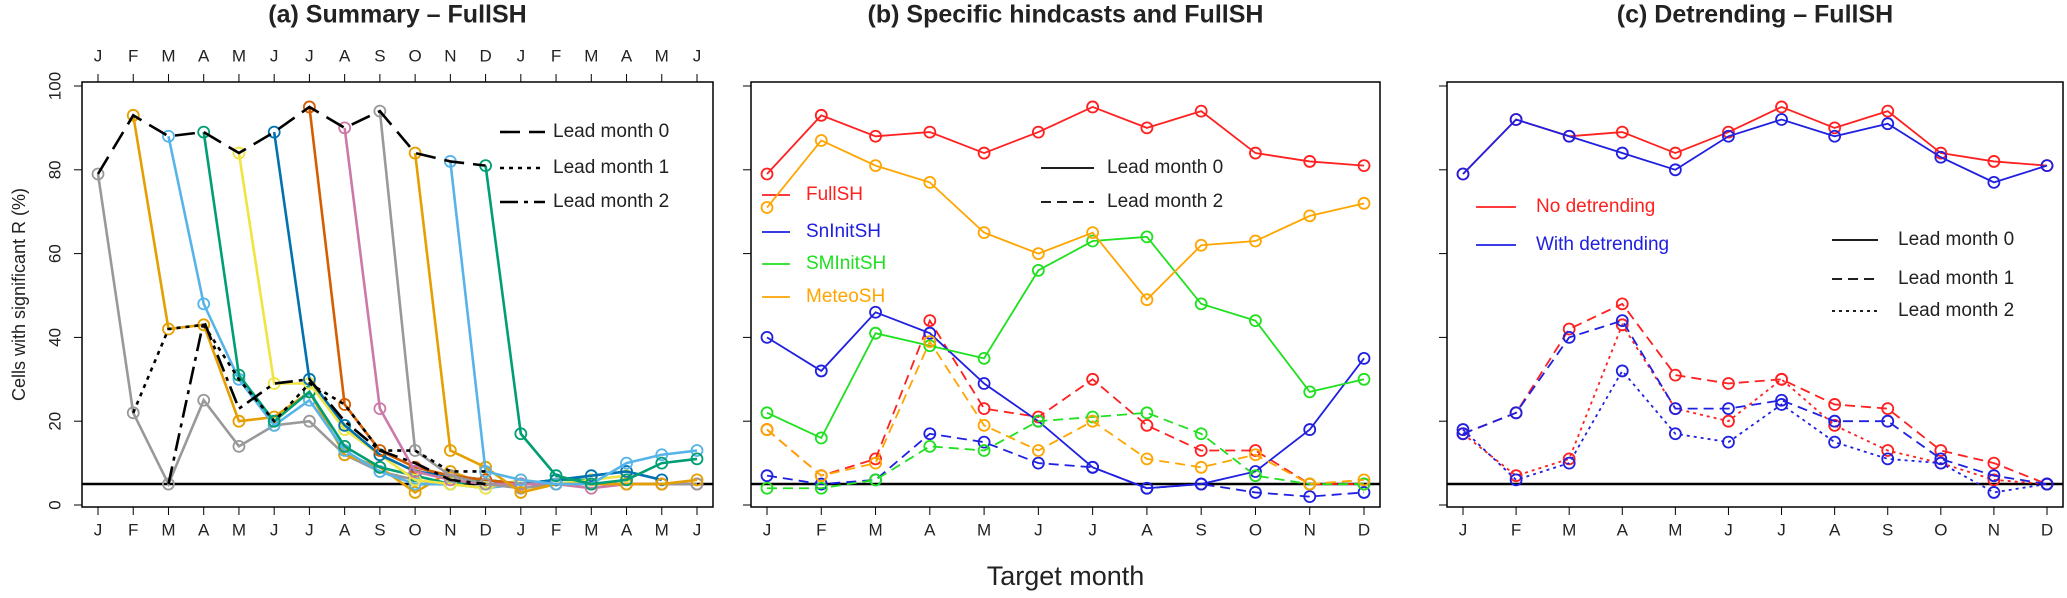 This screenshot has width=2067, height=598. Describe the element at coordinates (54, 169) in the screenshot. I see `y-tick-label: 80` at that location.